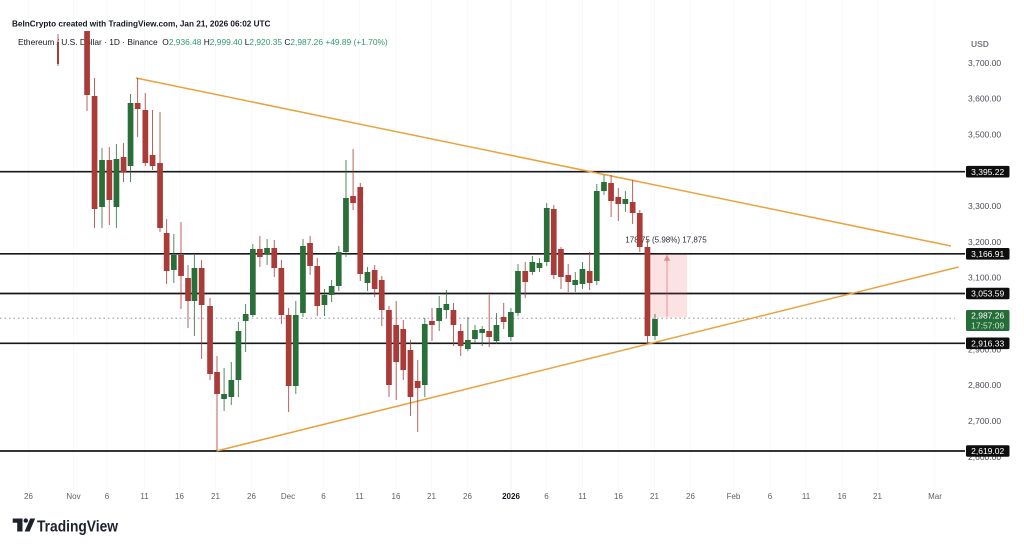 The height and width of the screenshot is (545, 1024). What do you see at coordinates (734, 496) in the screenshot?
I see `svg-text: Feb` at bounding box center [734, 496].